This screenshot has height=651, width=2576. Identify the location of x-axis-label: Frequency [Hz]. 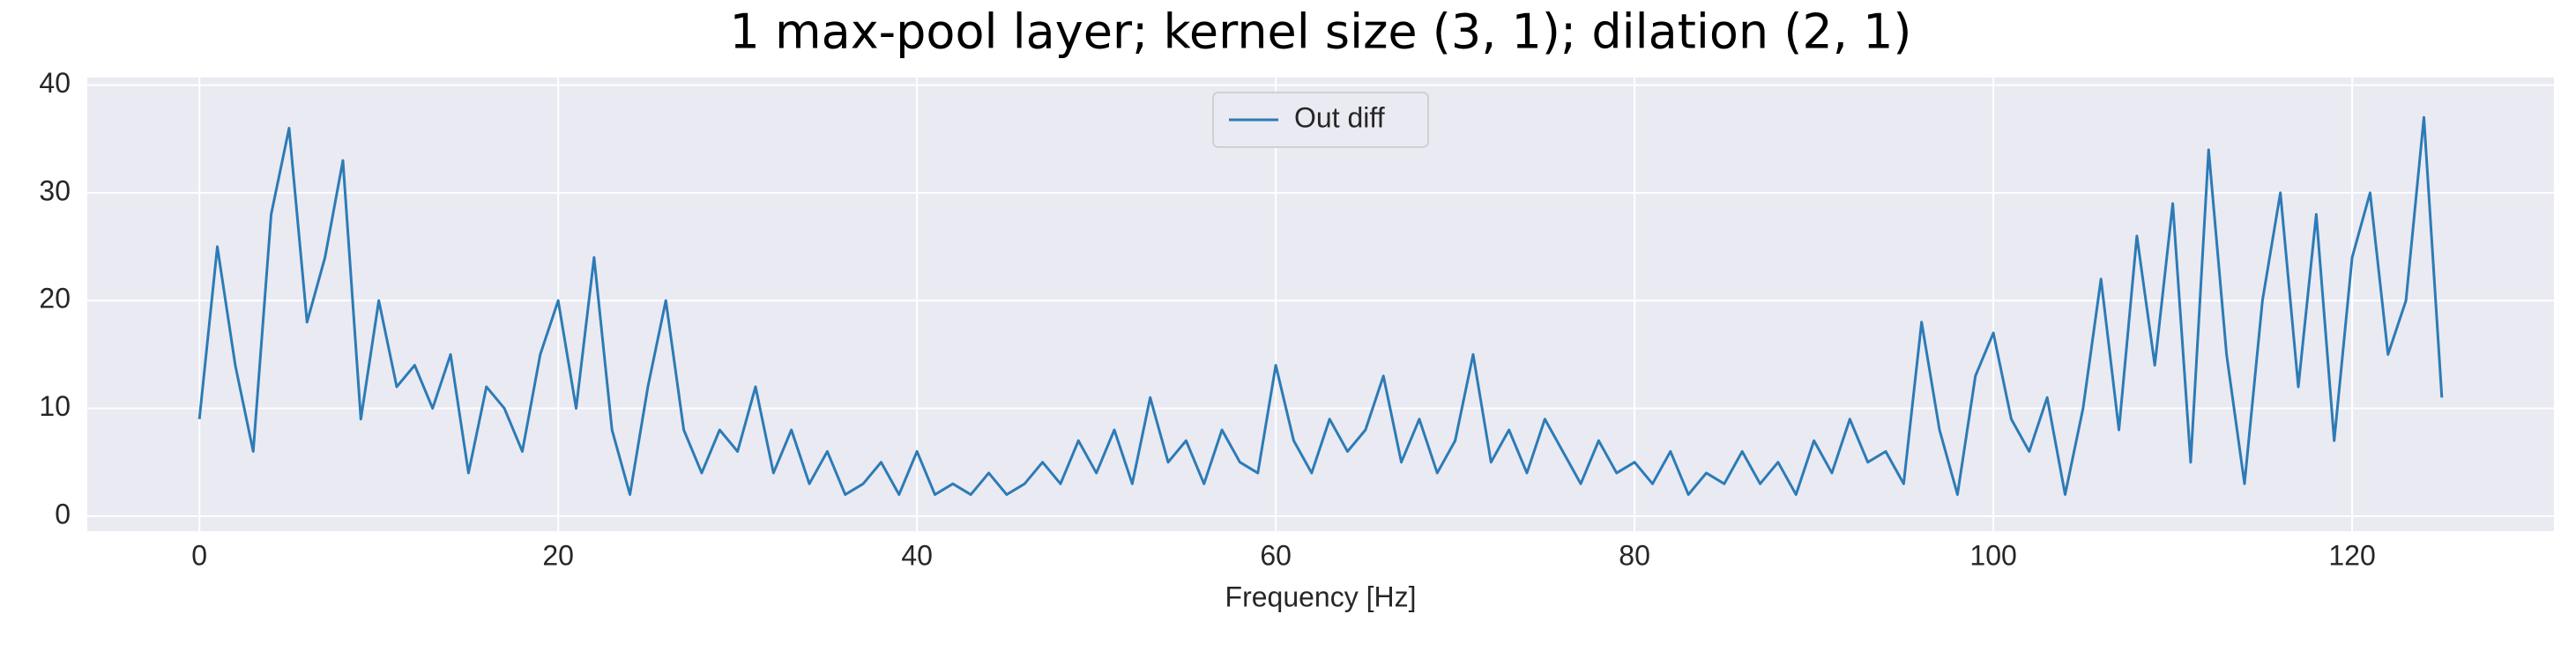
(1321, 596).